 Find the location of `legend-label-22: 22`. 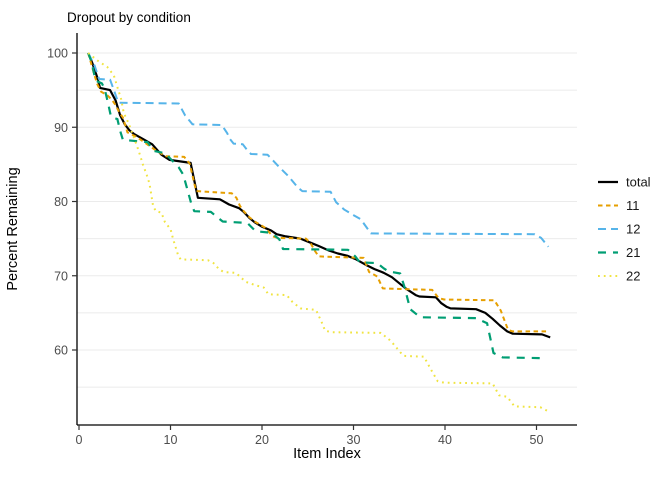

legend-label-22: 22 is located at coordinates (633, 276).